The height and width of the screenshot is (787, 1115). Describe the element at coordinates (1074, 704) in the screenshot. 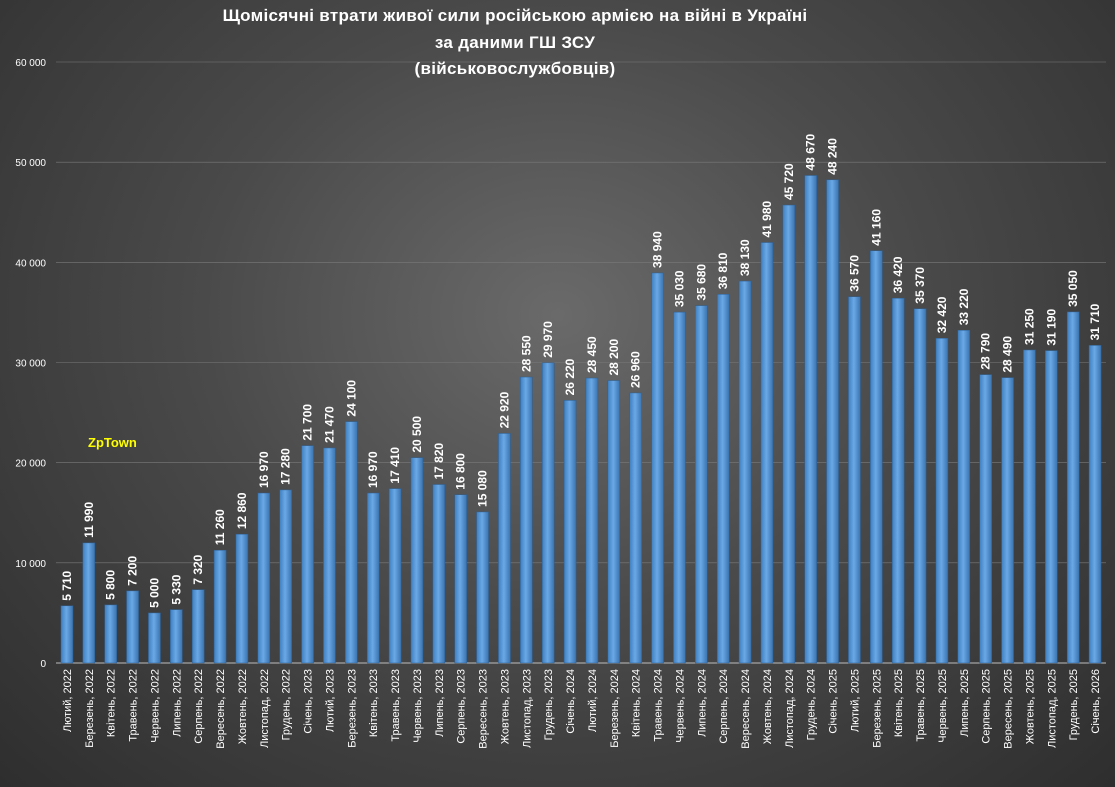

I see `x-tick-label: Грудень, 2025` at that location.